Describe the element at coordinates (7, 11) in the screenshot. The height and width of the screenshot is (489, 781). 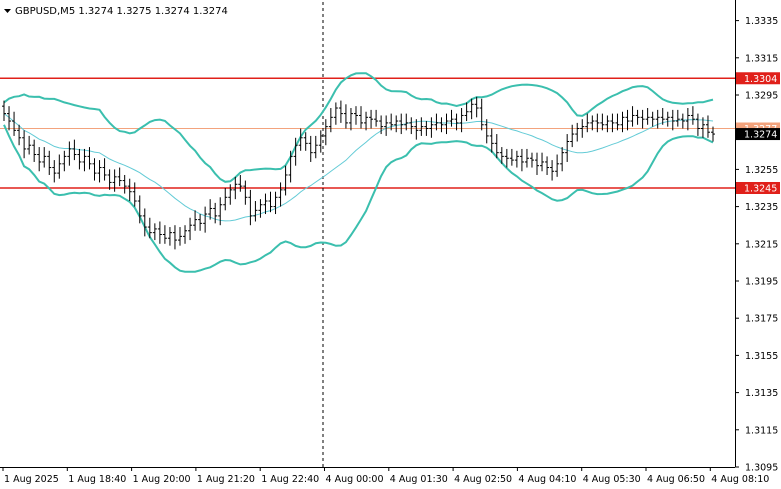
I see `triangle-down-icon` at that location.